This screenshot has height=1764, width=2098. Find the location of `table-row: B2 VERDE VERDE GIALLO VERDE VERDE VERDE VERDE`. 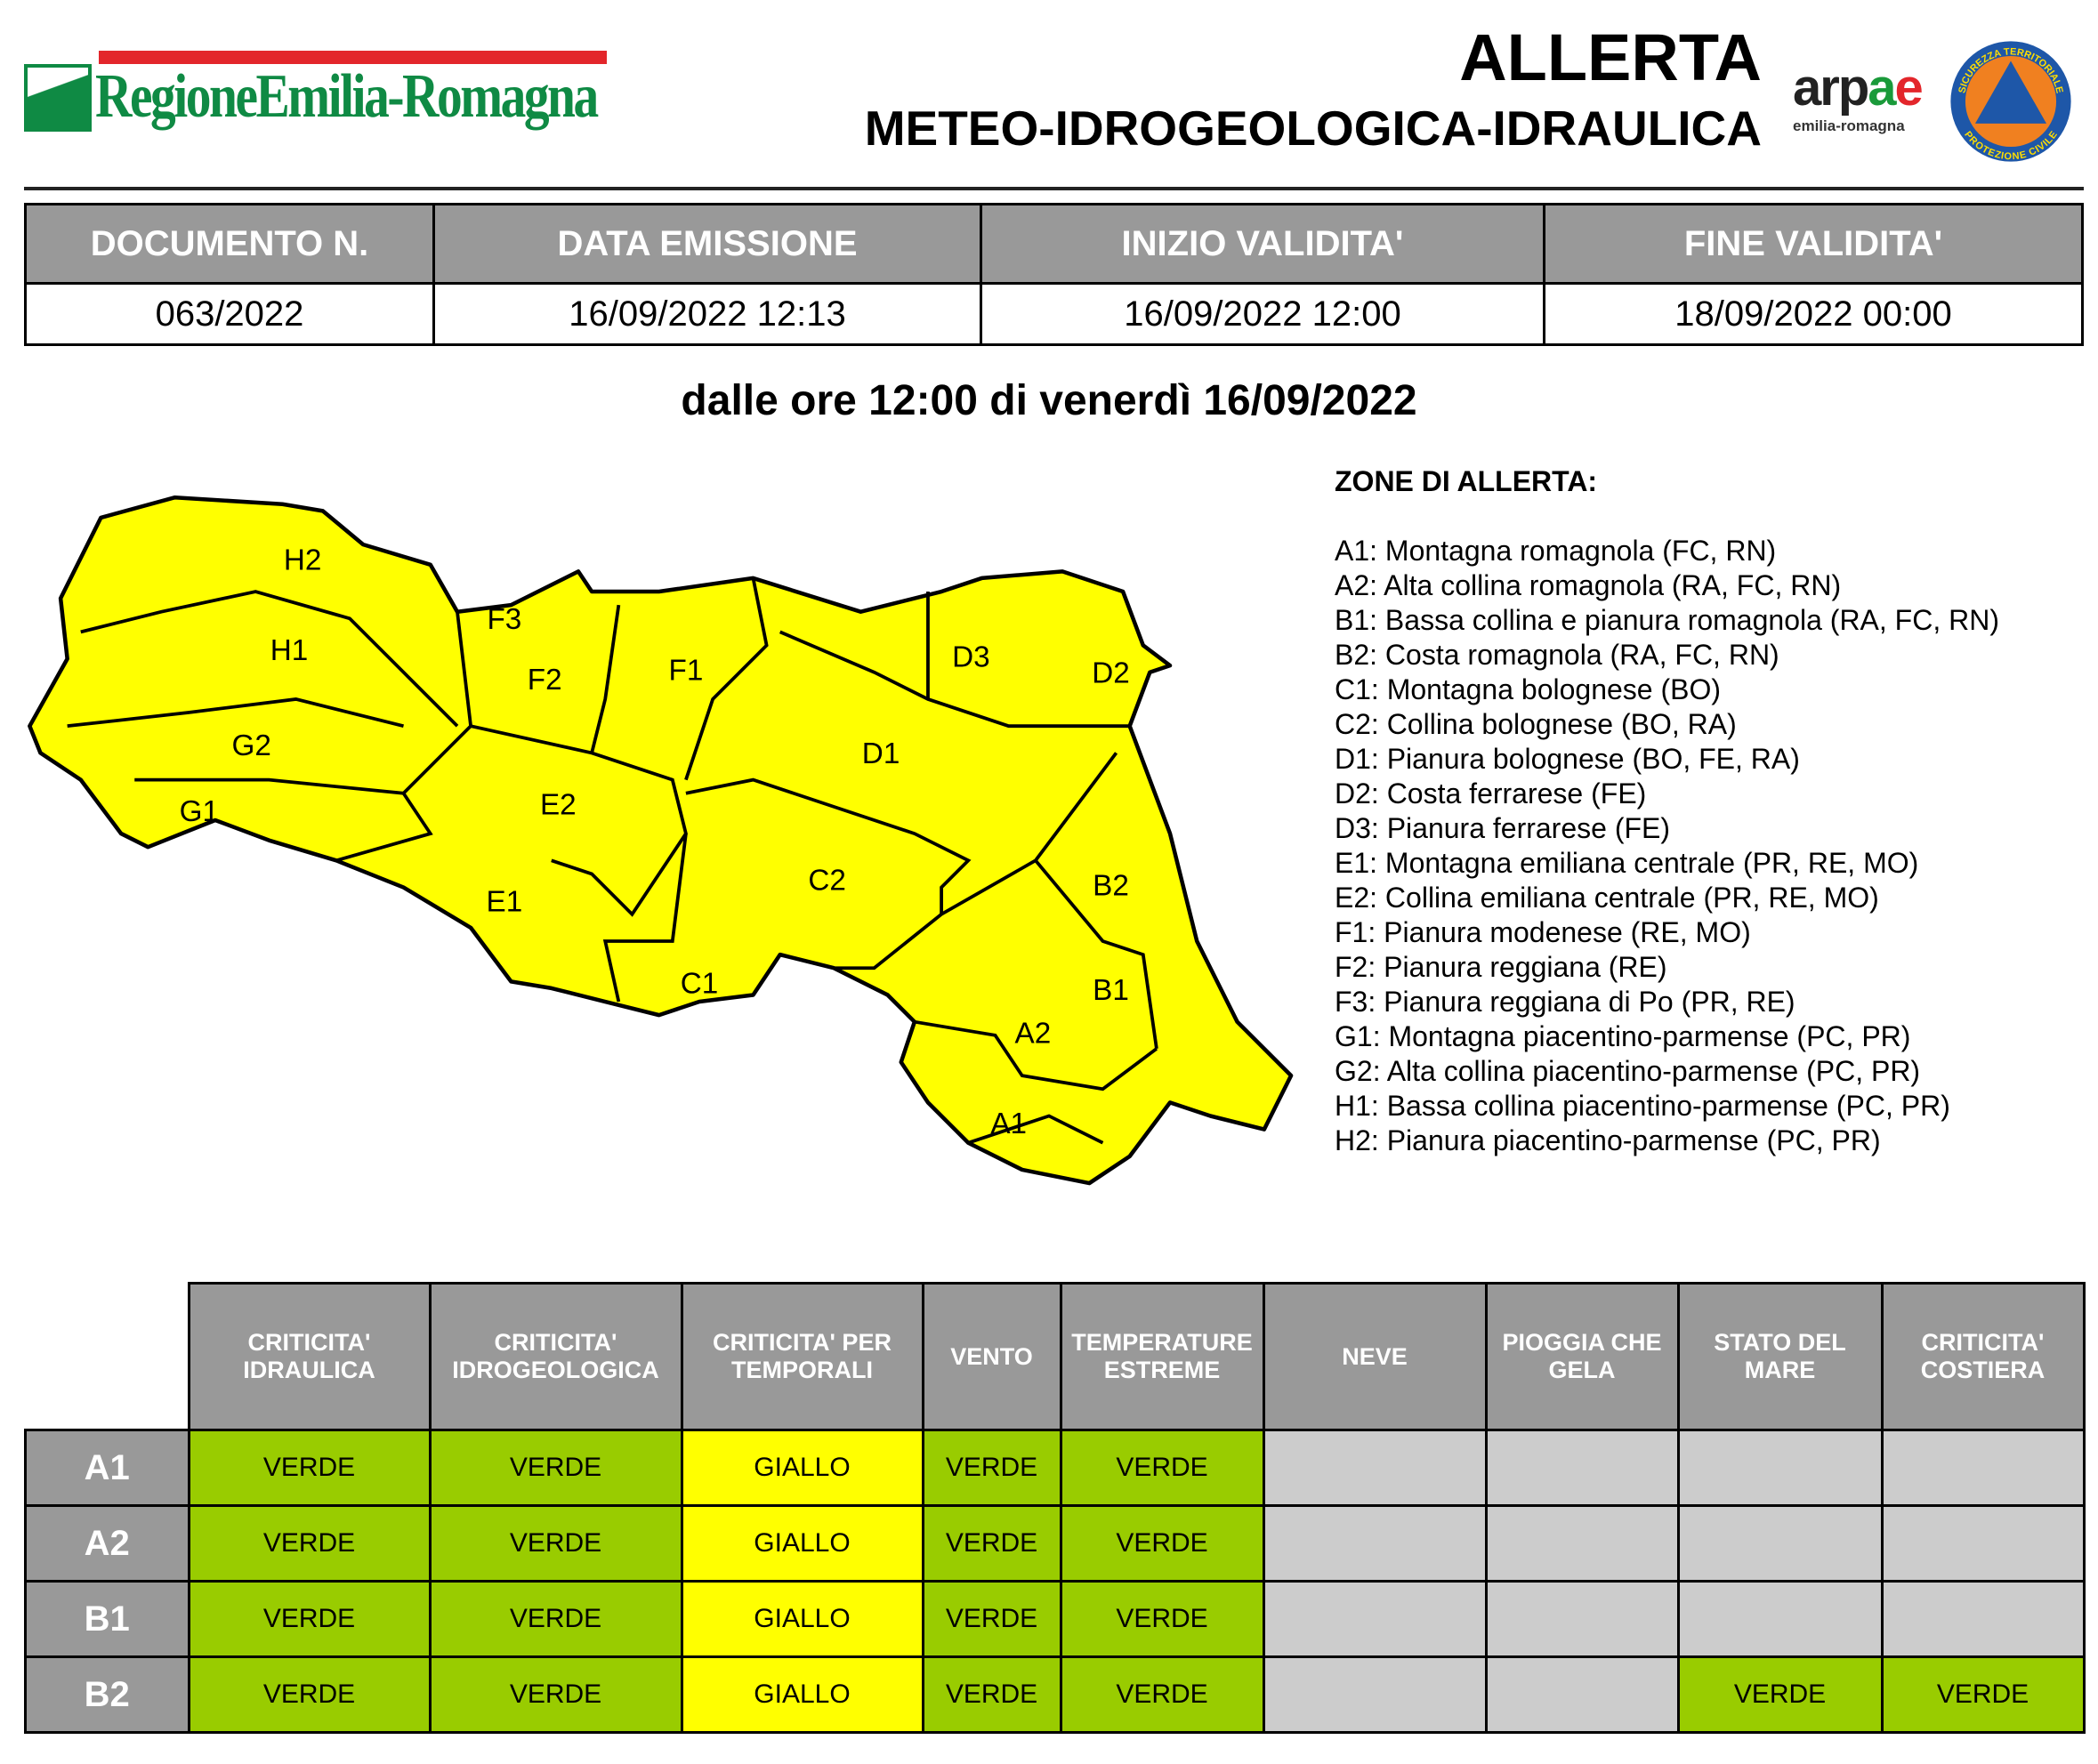

table-row: B2 VERDE VERDE GIALLO VERDE VERDE VERDE VERDE is located at coordinates (1055, 1694).